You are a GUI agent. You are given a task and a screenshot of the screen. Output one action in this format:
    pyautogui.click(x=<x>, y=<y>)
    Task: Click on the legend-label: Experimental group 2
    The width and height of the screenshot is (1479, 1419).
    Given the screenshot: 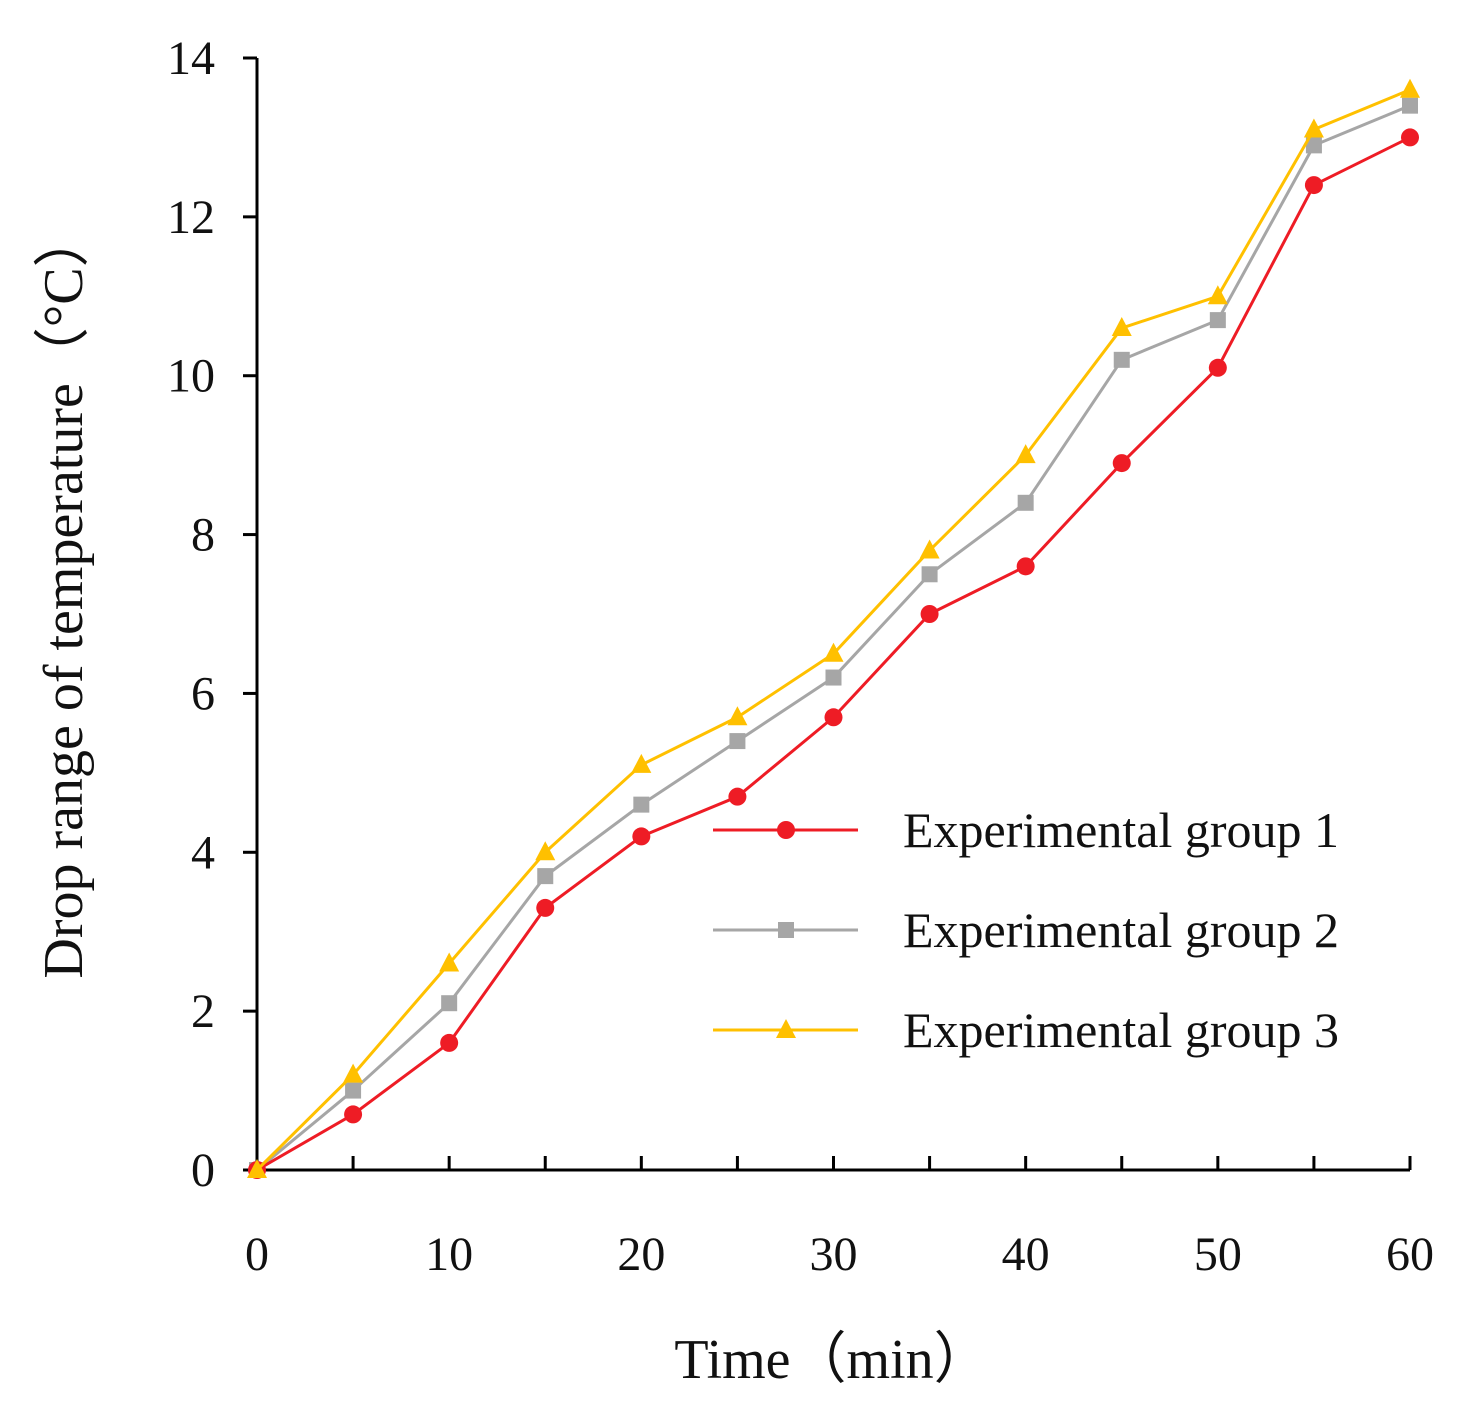 What is the action you would take?
    pyautogui.click(x=1121, y=930)
    